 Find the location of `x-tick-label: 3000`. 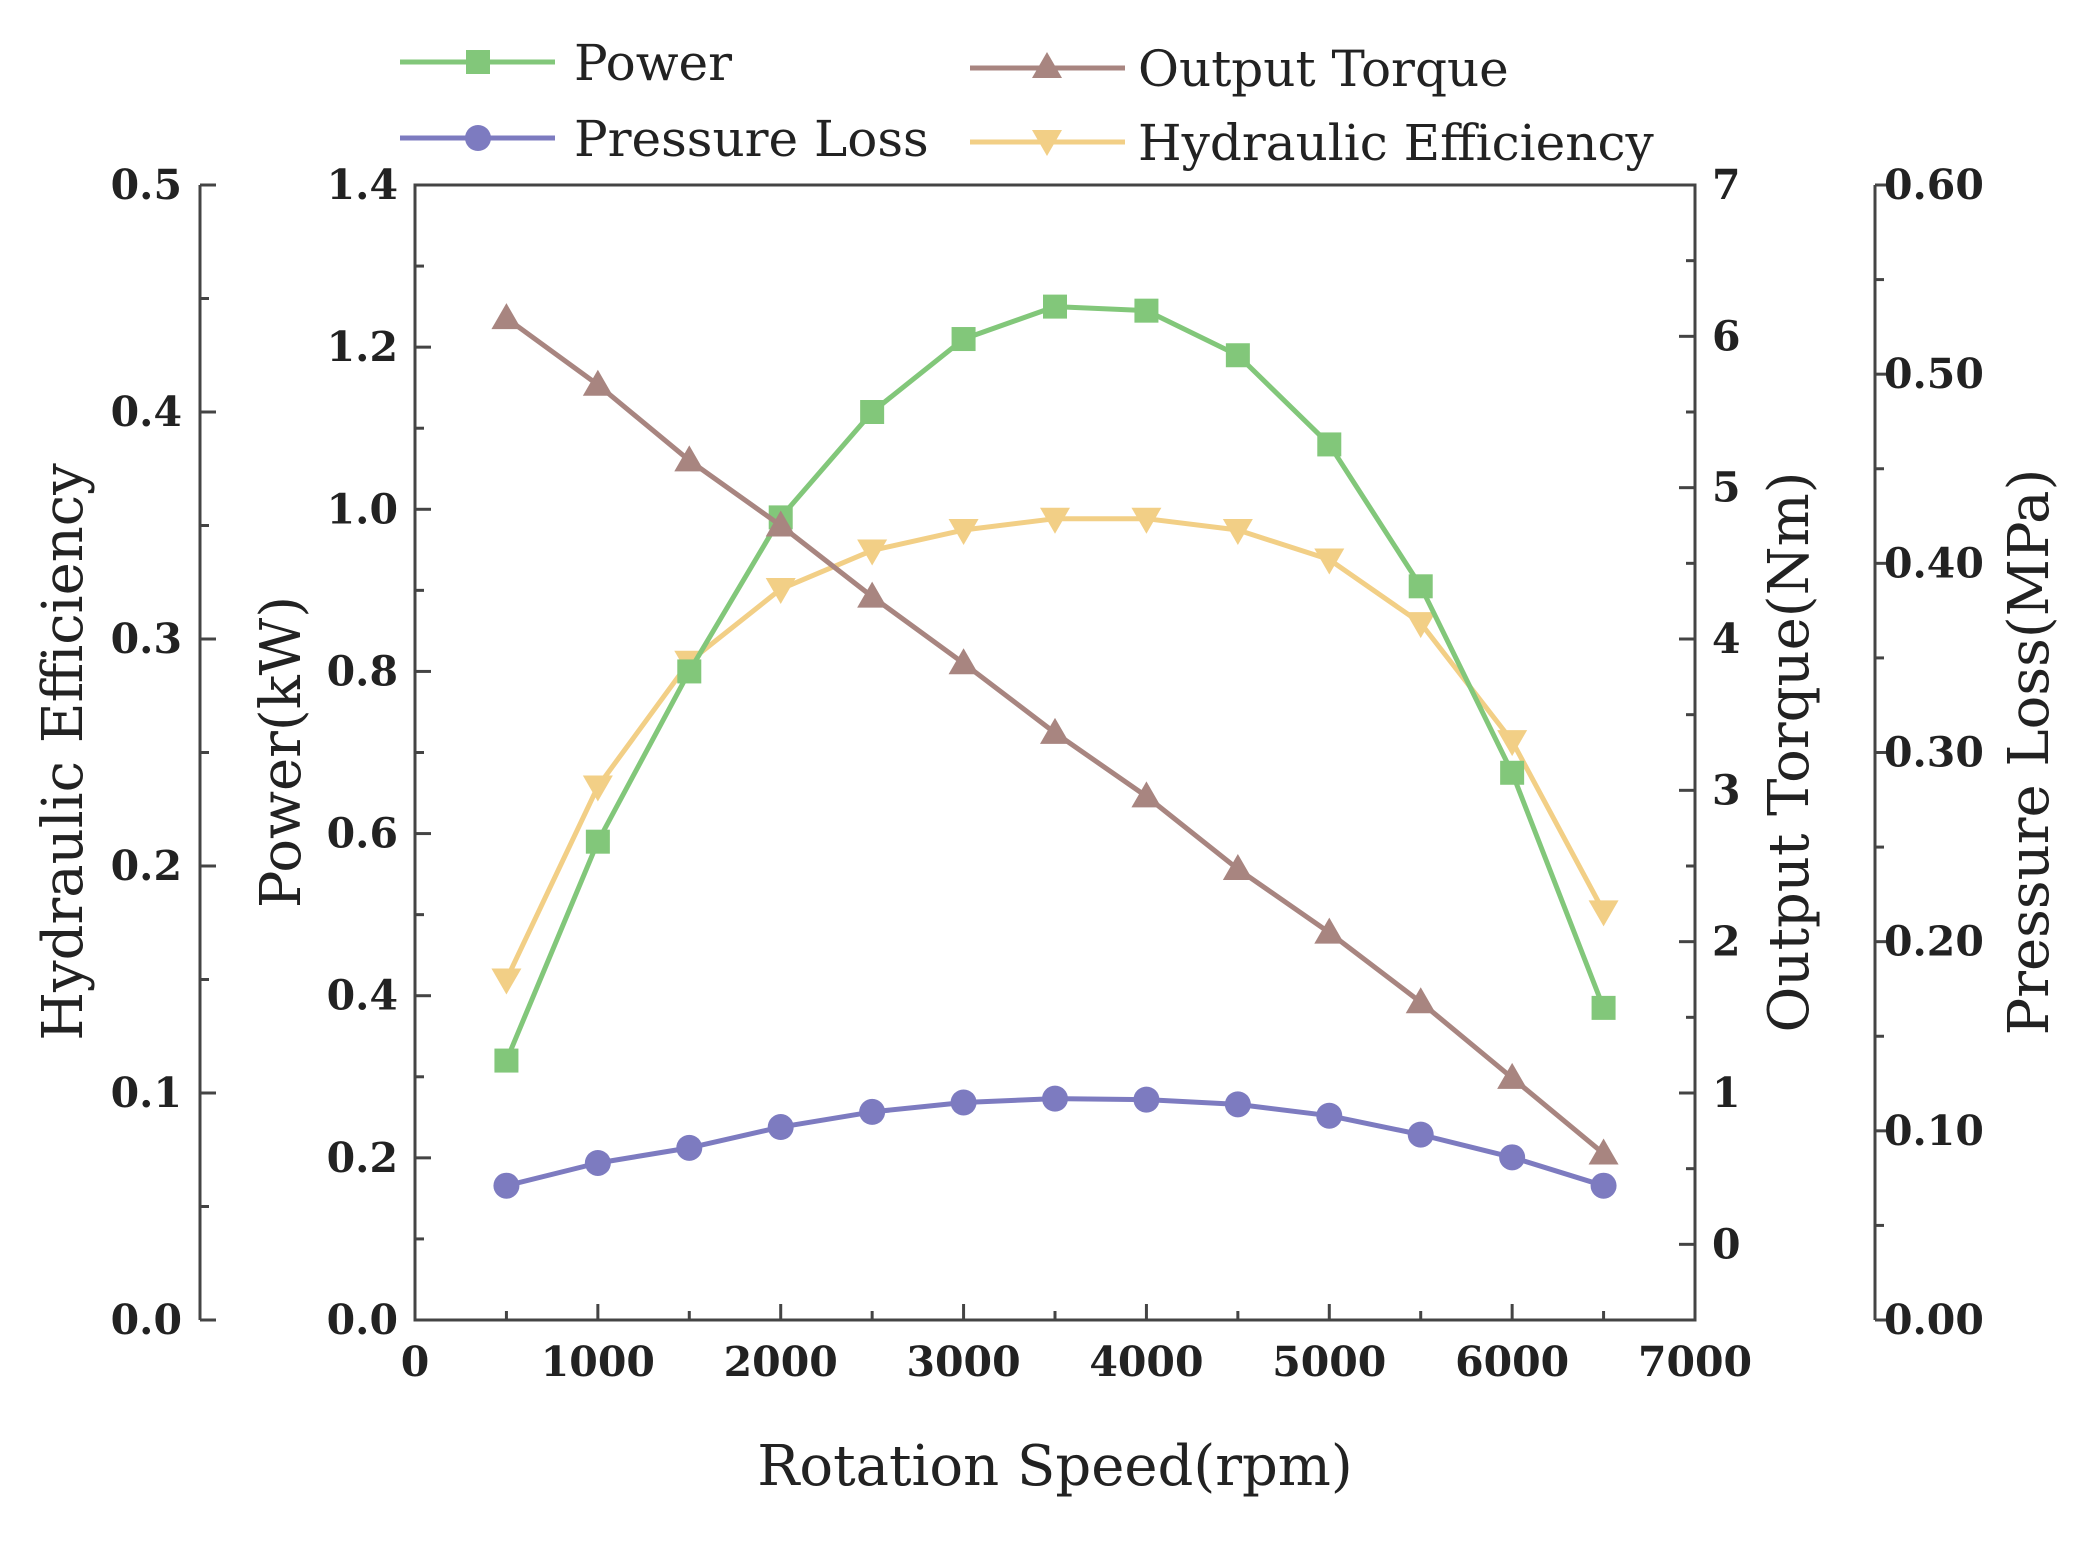

x-tick-label: 3000 is located at coordinates (964, 1362).